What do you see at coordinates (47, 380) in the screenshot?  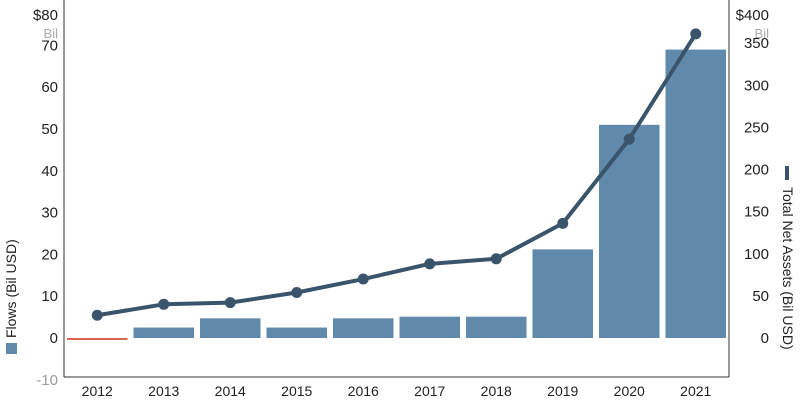 I see `left-tick-label: -10` at bounding box center [47, 380].